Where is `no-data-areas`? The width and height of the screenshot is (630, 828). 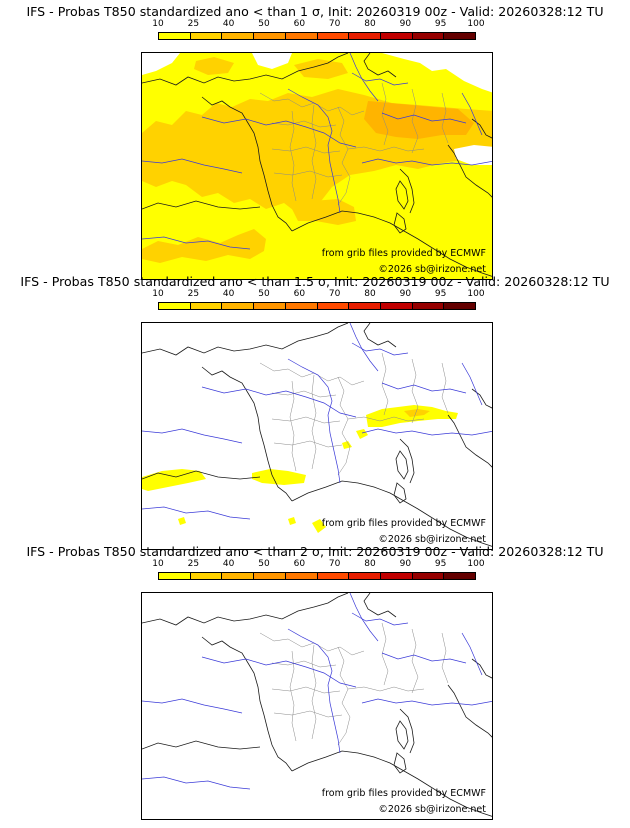 no-data-areas is located at coordinates (317, 109).